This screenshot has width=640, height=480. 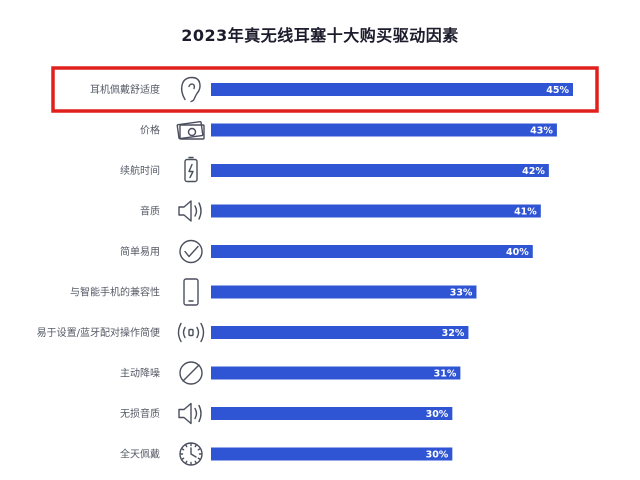 What do you see at coordinates (191, 373) in the screenshot?
I see `noise-cancel-icon` at bounding box center [191, 373].